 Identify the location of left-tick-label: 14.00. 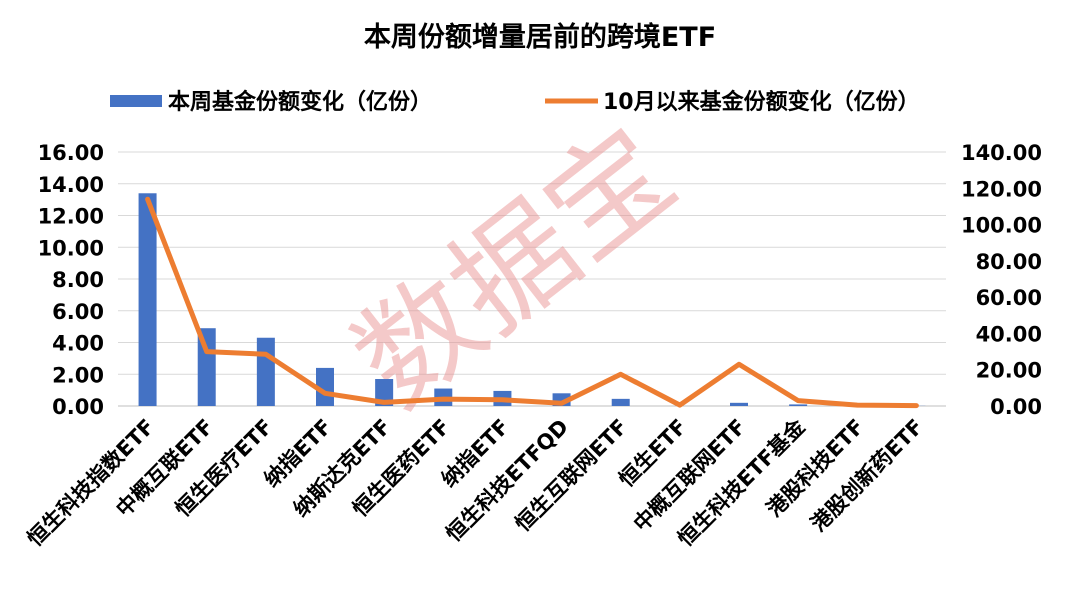
(71, 185).